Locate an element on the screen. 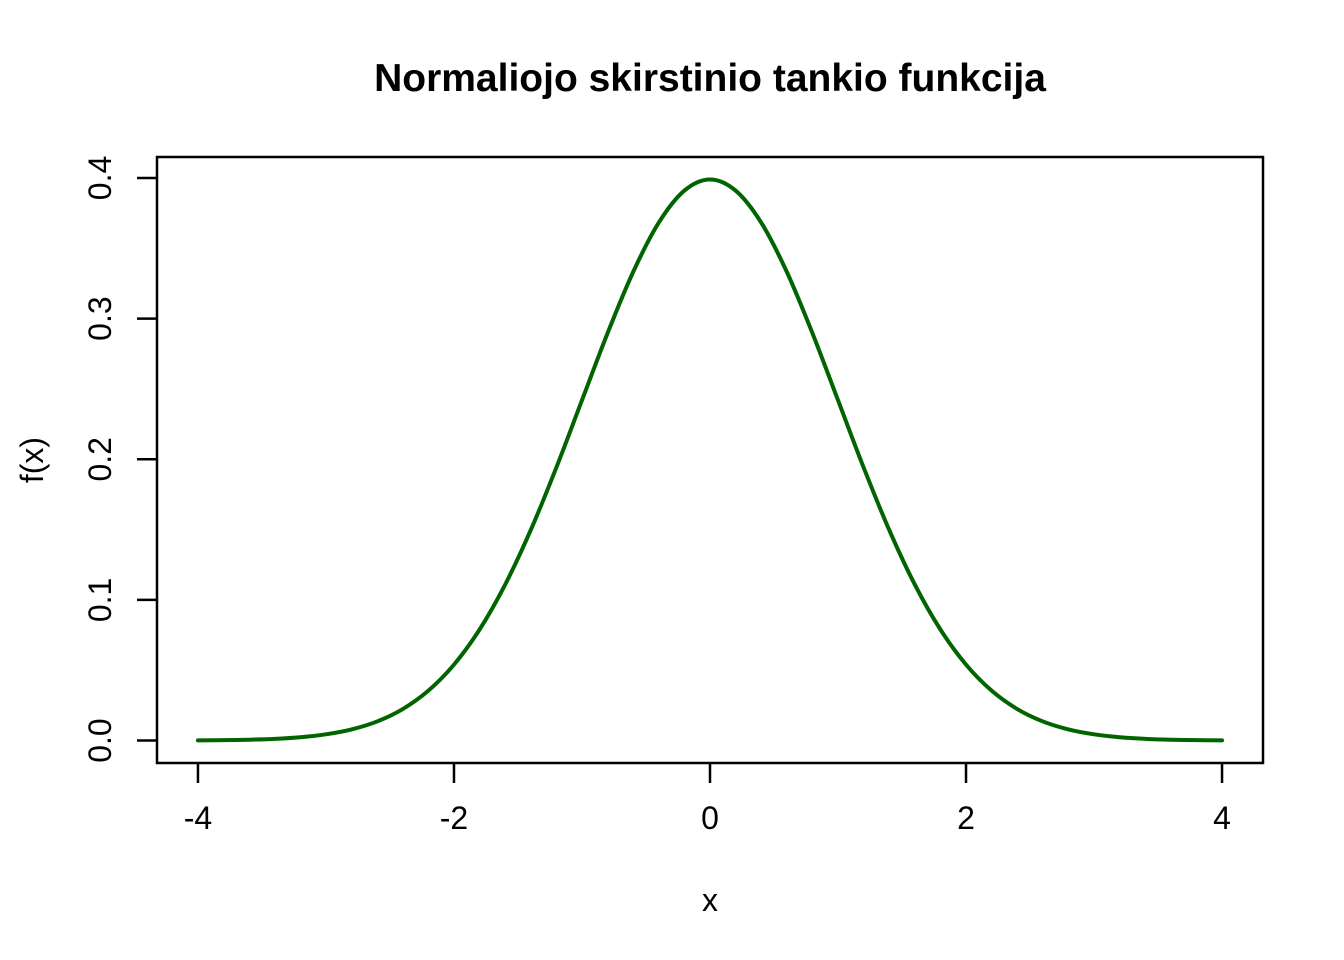  x-axis-tick-label: -2 is located at coordinates (454, 818).